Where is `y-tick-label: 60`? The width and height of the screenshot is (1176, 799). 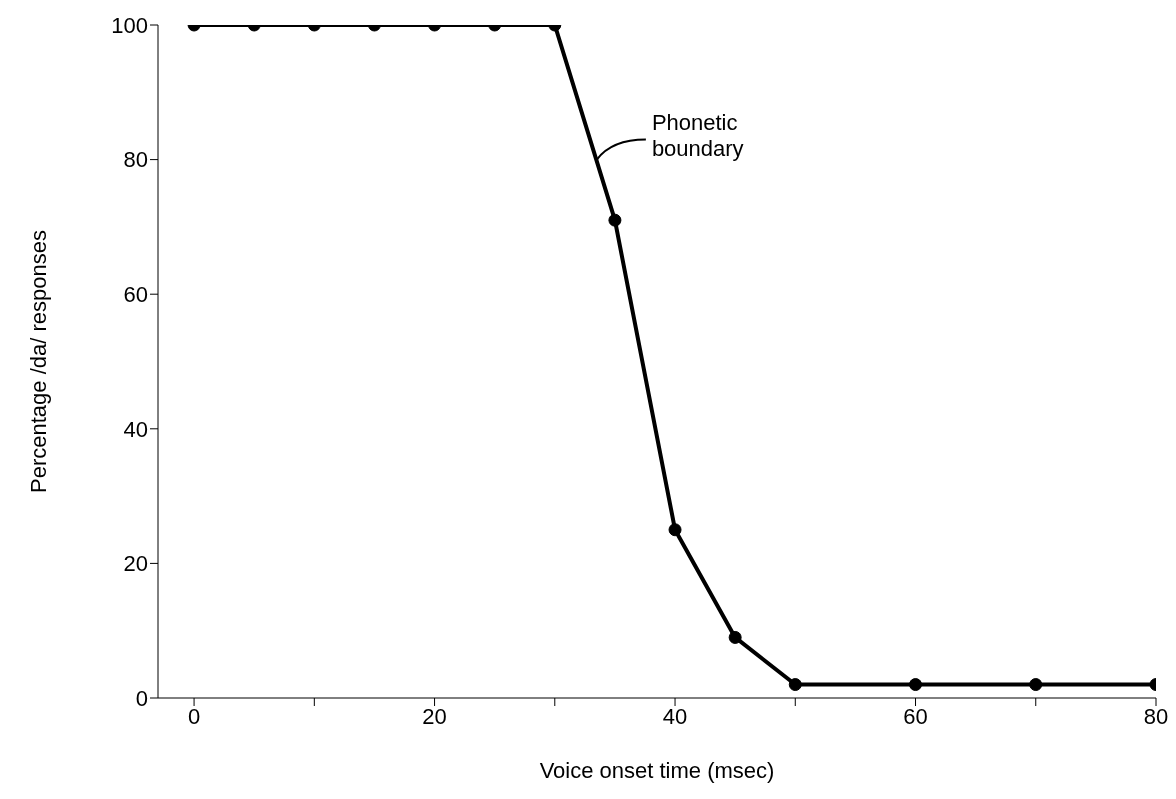
y-tick-label: 60 is located at coordinates (135, 295).